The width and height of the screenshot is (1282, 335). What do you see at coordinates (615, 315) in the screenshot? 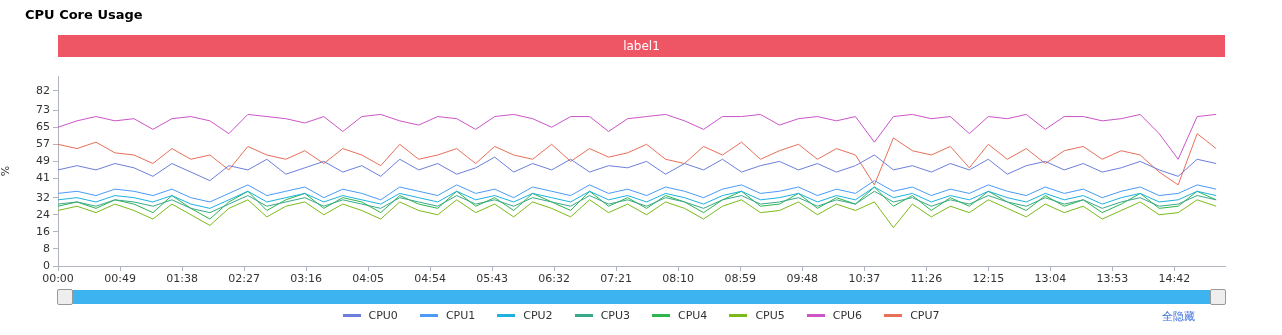
I see `legend-label: CPU3` at bounding box center [615, 315].